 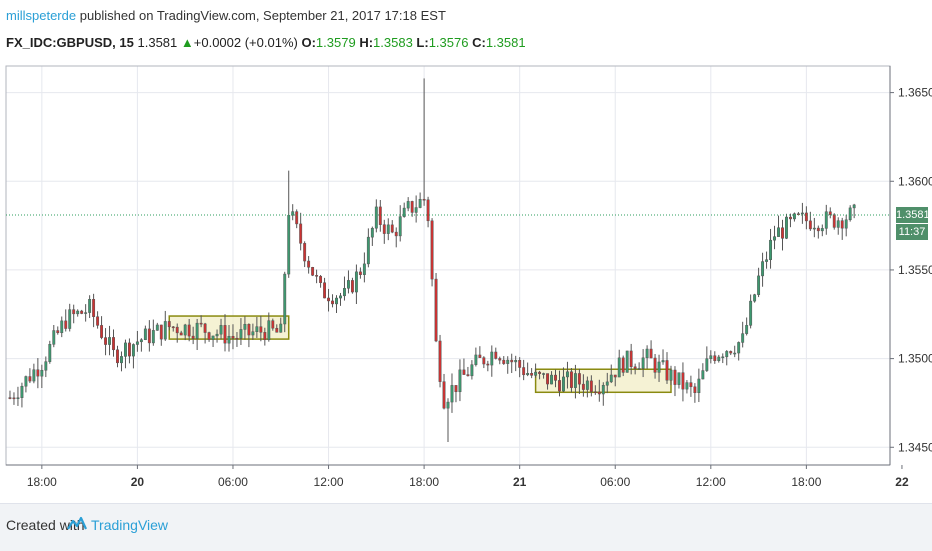 What do you see at coordinates (479, 42) in the screenshot?
I see `close-label: C:` at bounding box center [479, 42].